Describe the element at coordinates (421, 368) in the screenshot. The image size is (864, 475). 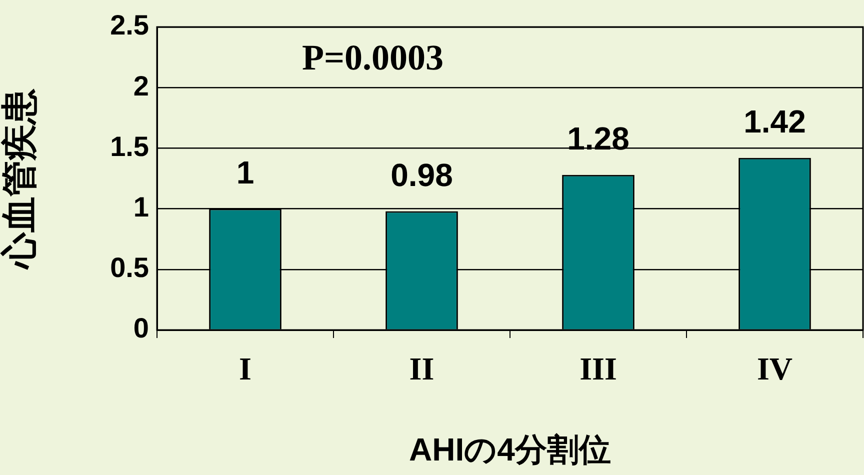
I see `x-tick-label: II` at that location.